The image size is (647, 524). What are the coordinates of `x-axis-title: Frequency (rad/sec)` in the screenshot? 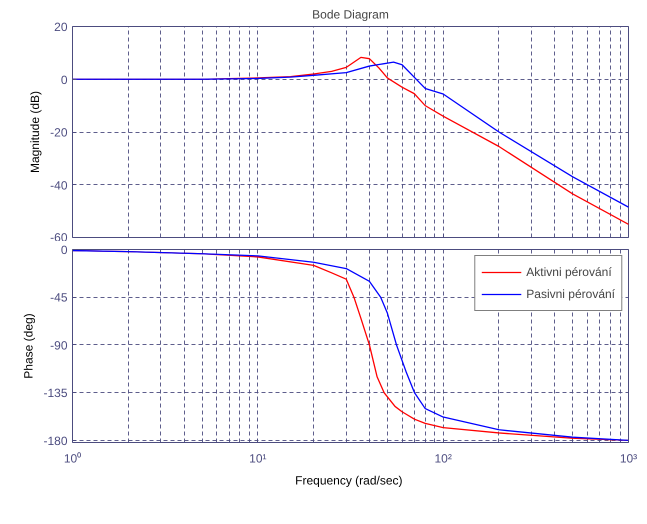 It's located at (349, 481).